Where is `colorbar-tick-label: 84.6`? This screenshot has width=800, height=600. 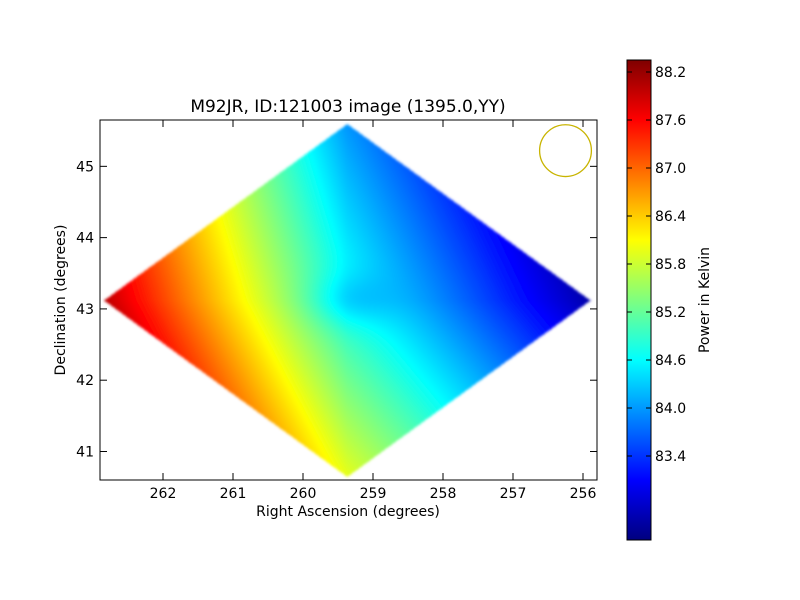
colorbar-tick-label: 84.6 is located at coordinates (670, 361).